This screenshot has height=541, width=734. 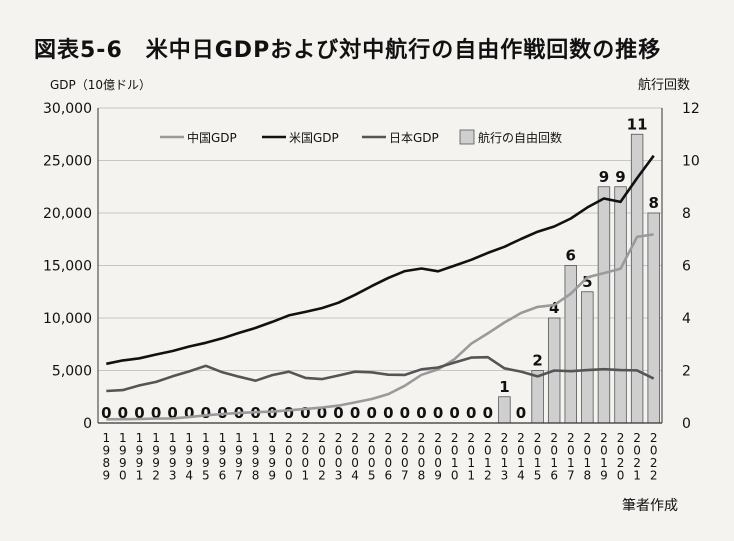 I want to click on left-axis-label: GDP（10億ドル）, so click(x=100, y=85).